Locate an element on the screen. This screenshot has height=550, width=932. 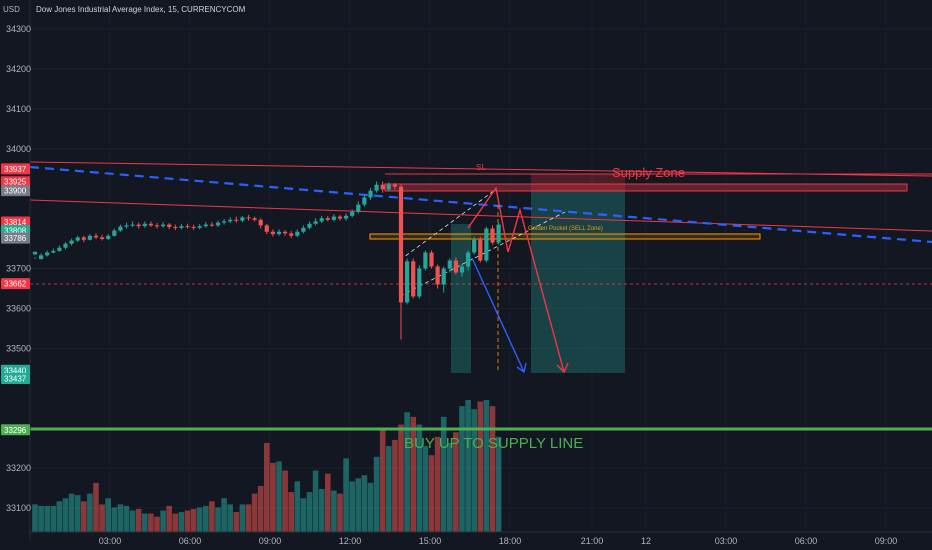
y-tick-label: 34200 is located at coordinates (18, 69).